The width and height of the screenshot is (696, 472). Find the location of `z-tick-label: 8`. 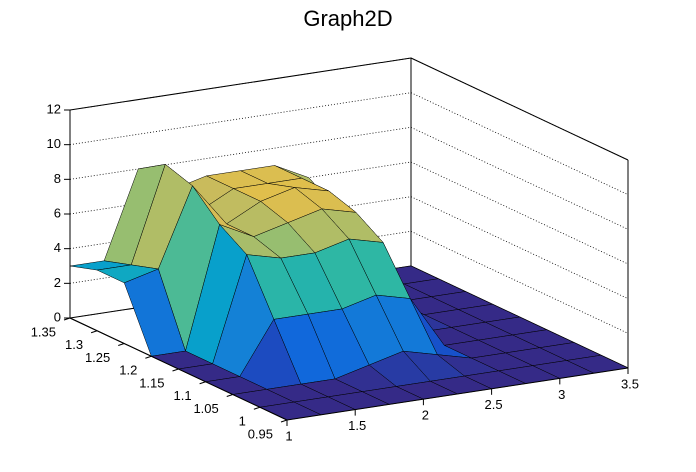

z-tick-label: 8 is located at coordinates (57, 178).